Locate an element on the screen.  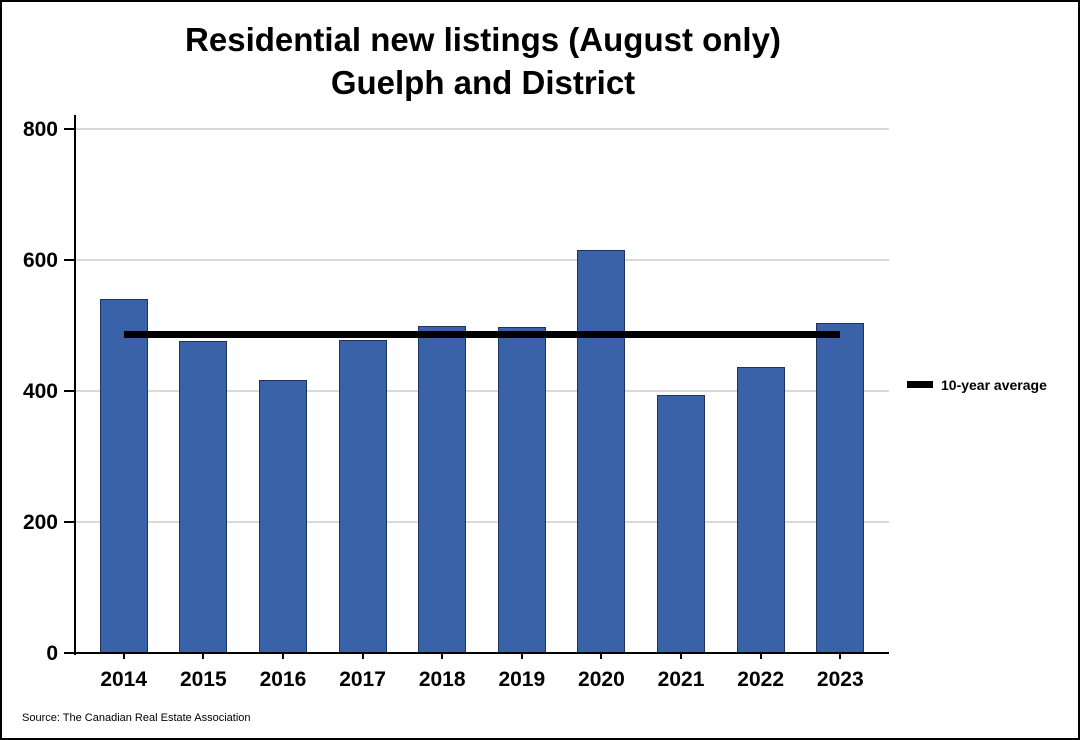
x-tick-label-2014: 2014 is located at coordinates (124, 679).